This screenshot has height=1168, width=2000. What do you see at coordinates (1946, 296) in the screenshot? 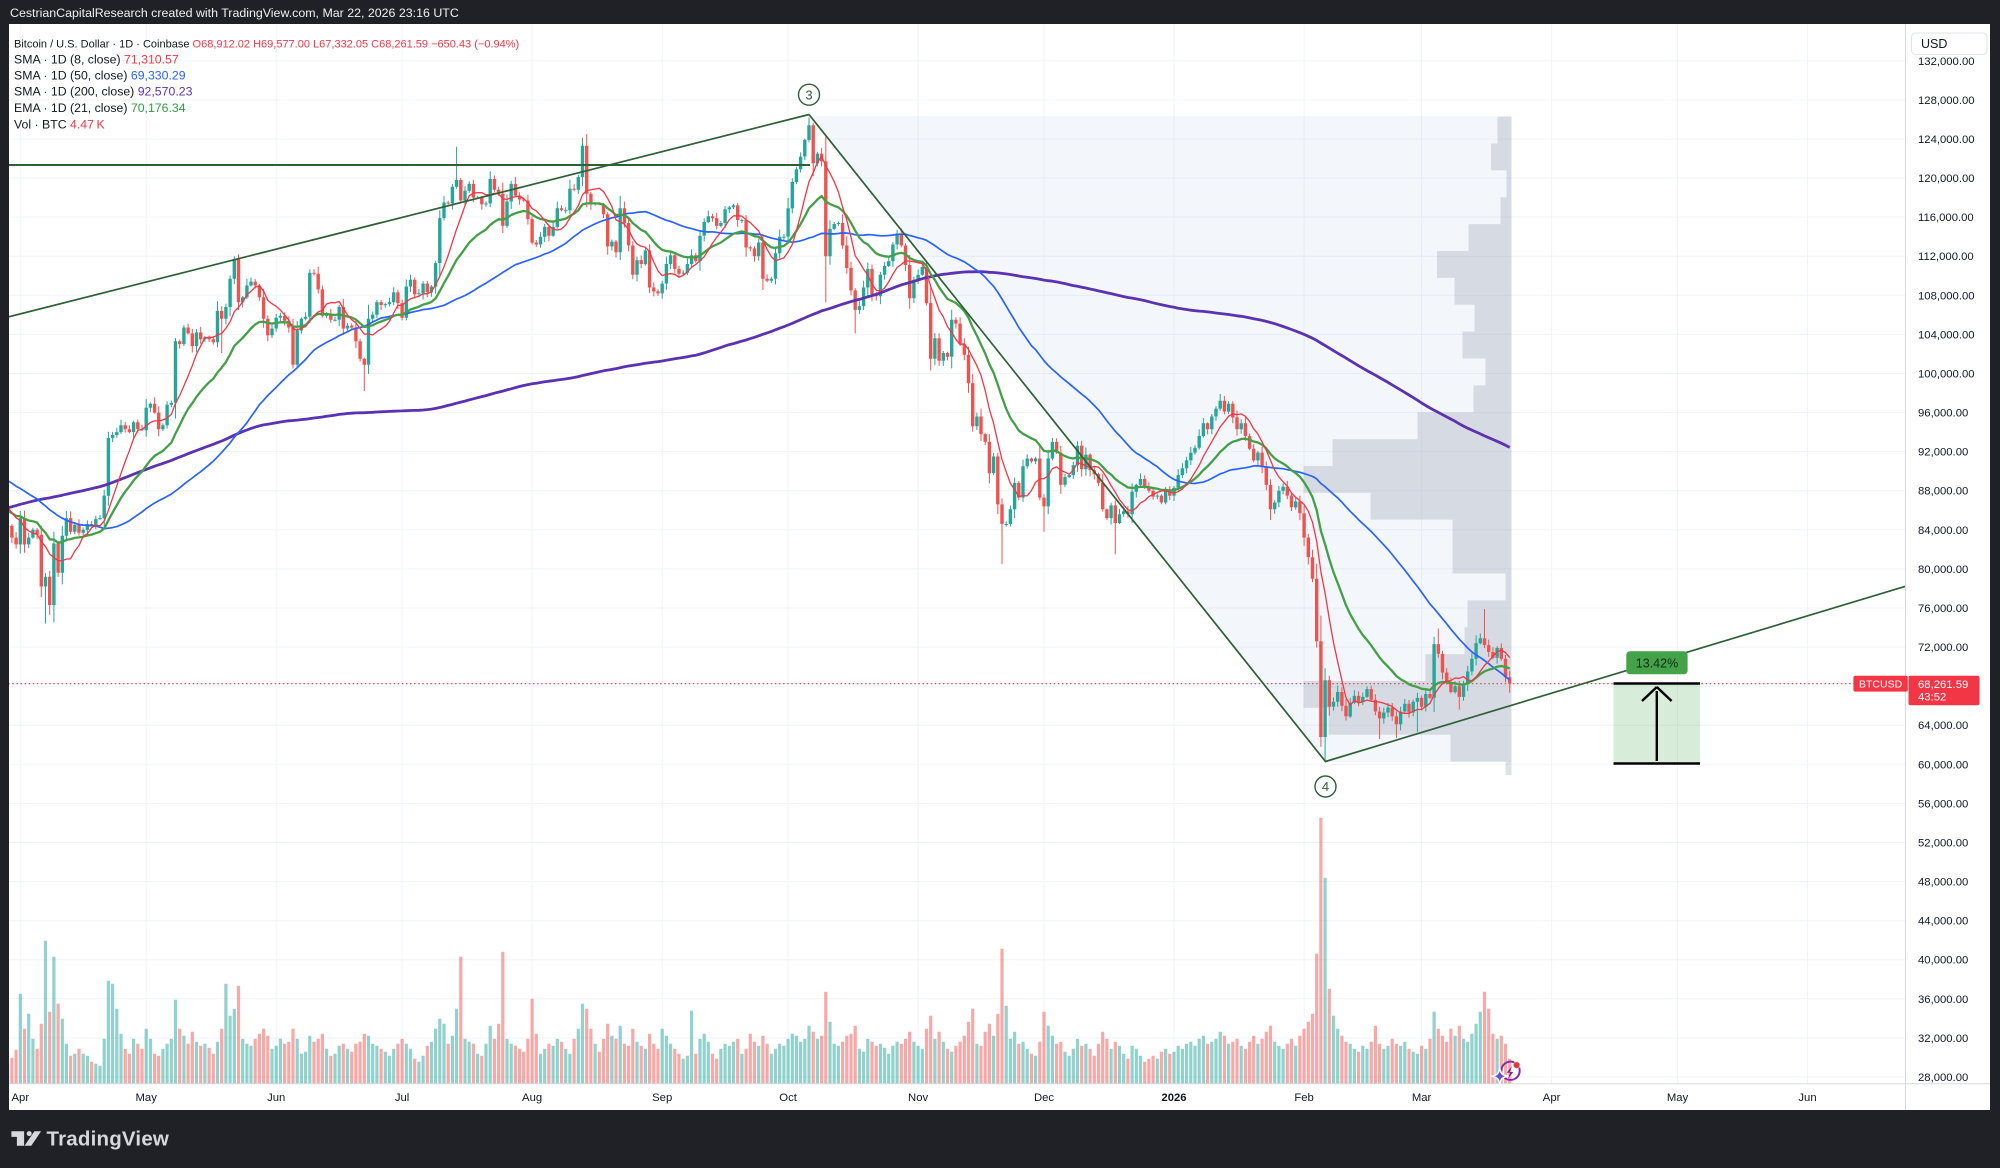
I see `svg-text: 108,000.00` at bounding box center [1946, 296].